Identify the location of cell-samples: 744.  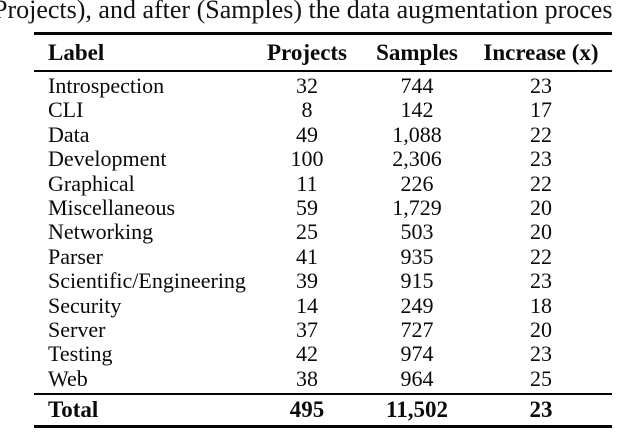
(417, 85).